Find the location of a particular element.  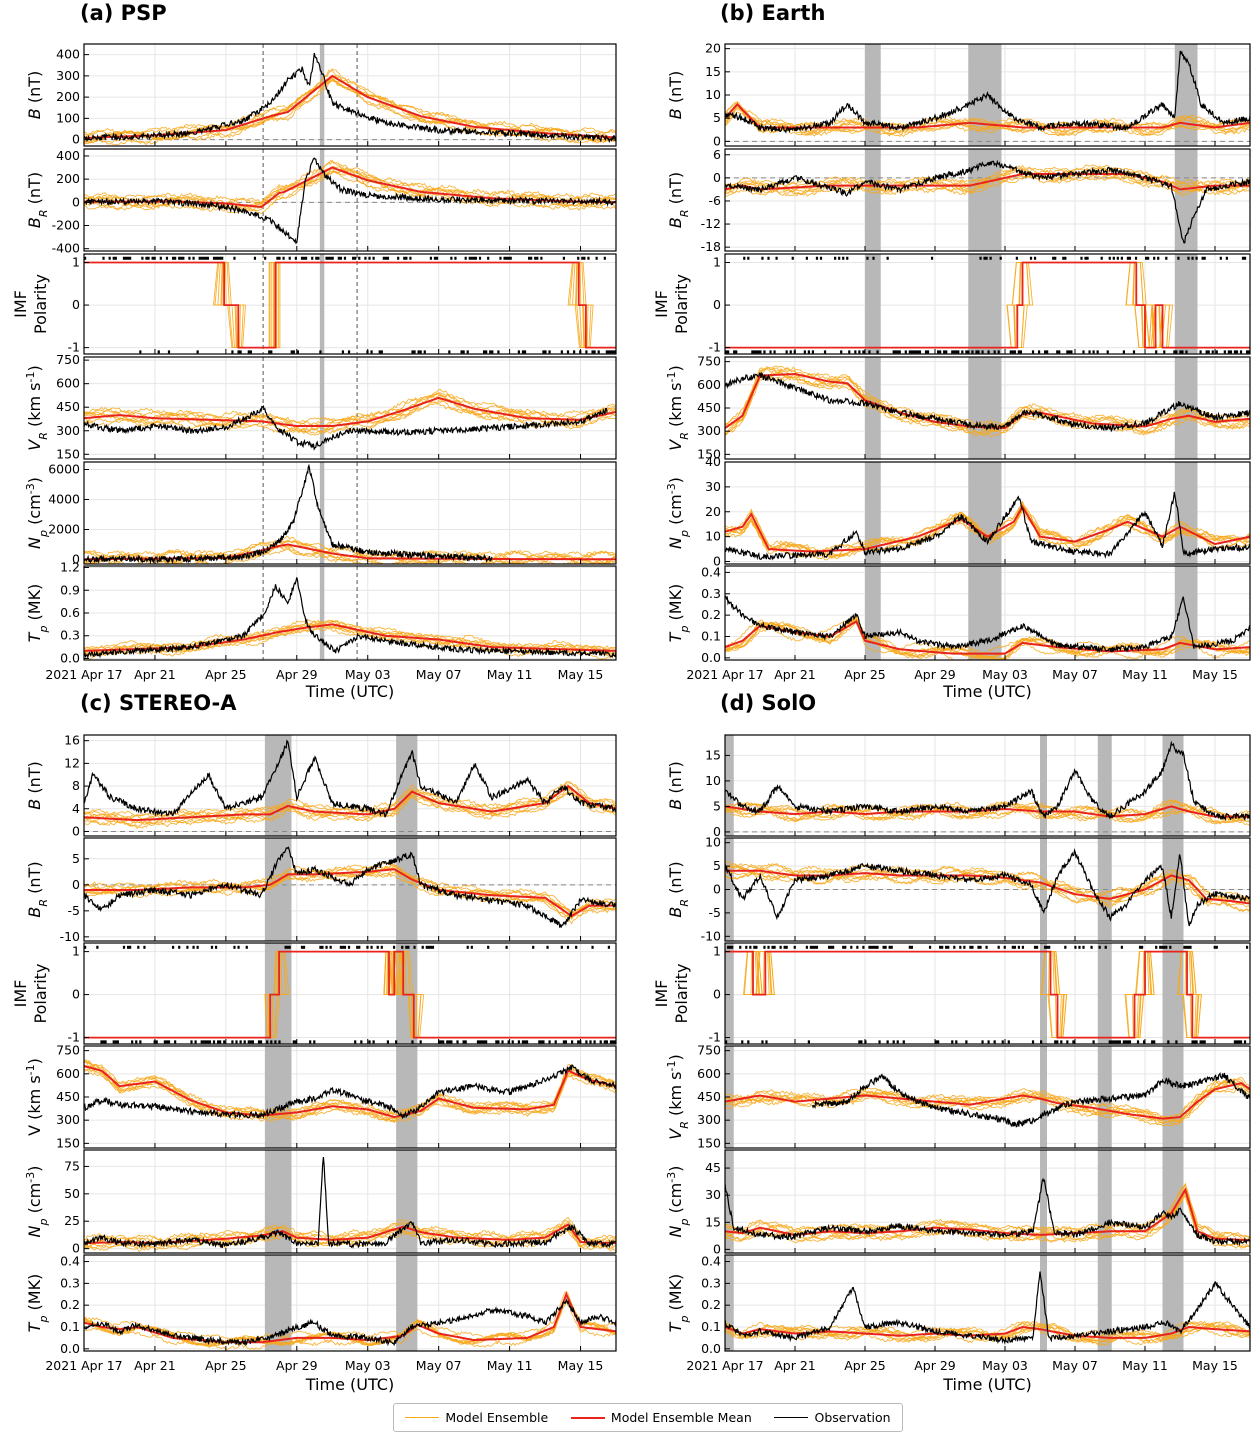

ylabel-sym: V is located at coordinates (675, 1134).